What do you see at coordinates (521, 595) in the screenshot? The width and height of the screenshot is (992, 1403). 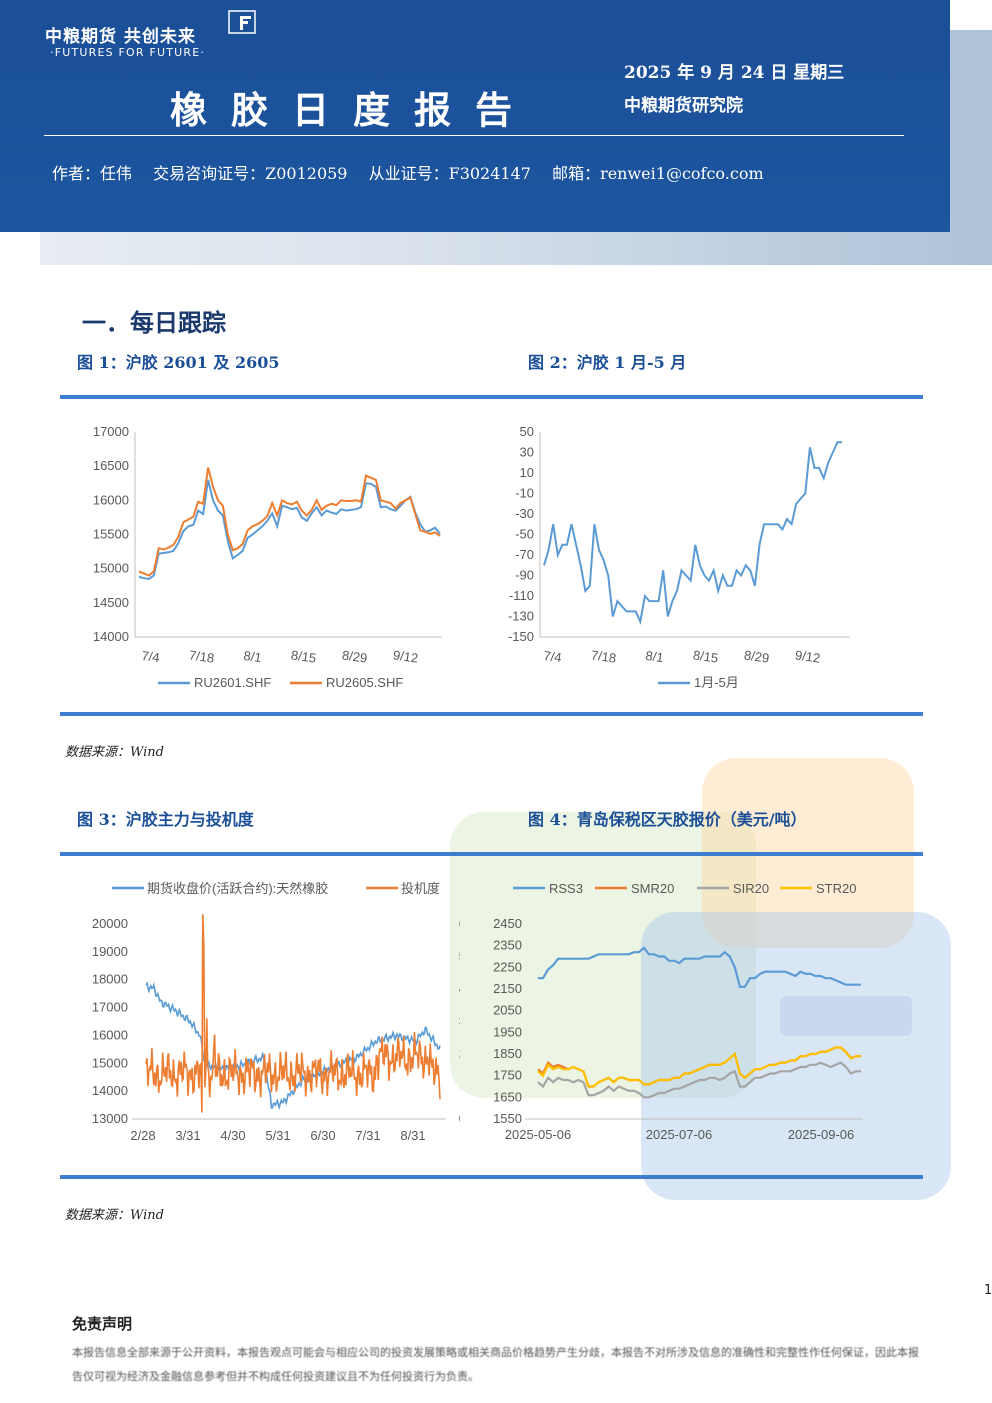 I see `y-tick-label: -110` at bounding box center [521, 595].